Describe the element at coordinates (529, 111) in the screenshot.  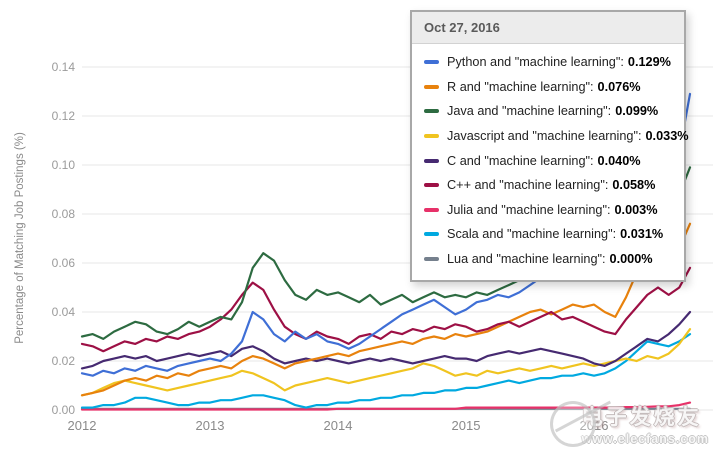
I see `tooltip-series-label: Java and "machine learning":` at that location.